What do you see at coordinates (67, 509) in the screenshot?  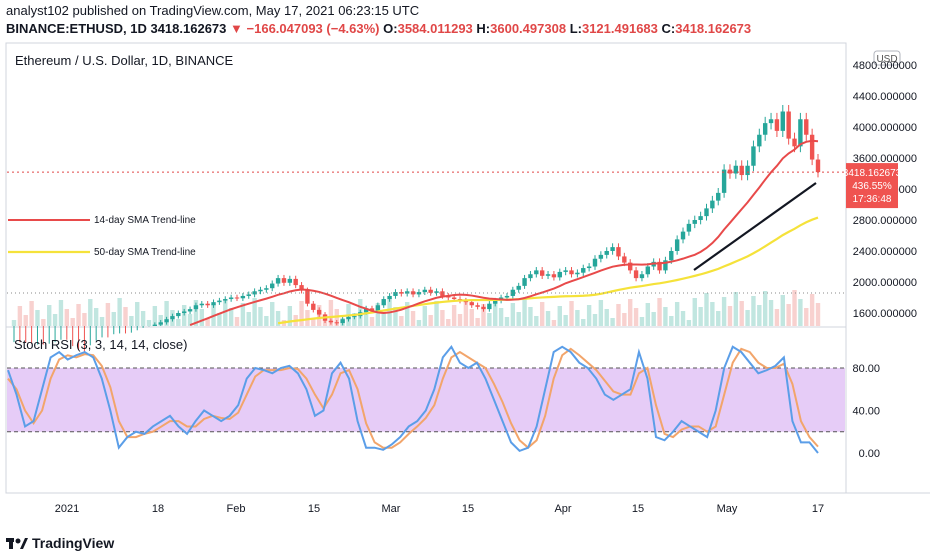 I see `time-tick-label: 2021` at bounding box center [67, 509].